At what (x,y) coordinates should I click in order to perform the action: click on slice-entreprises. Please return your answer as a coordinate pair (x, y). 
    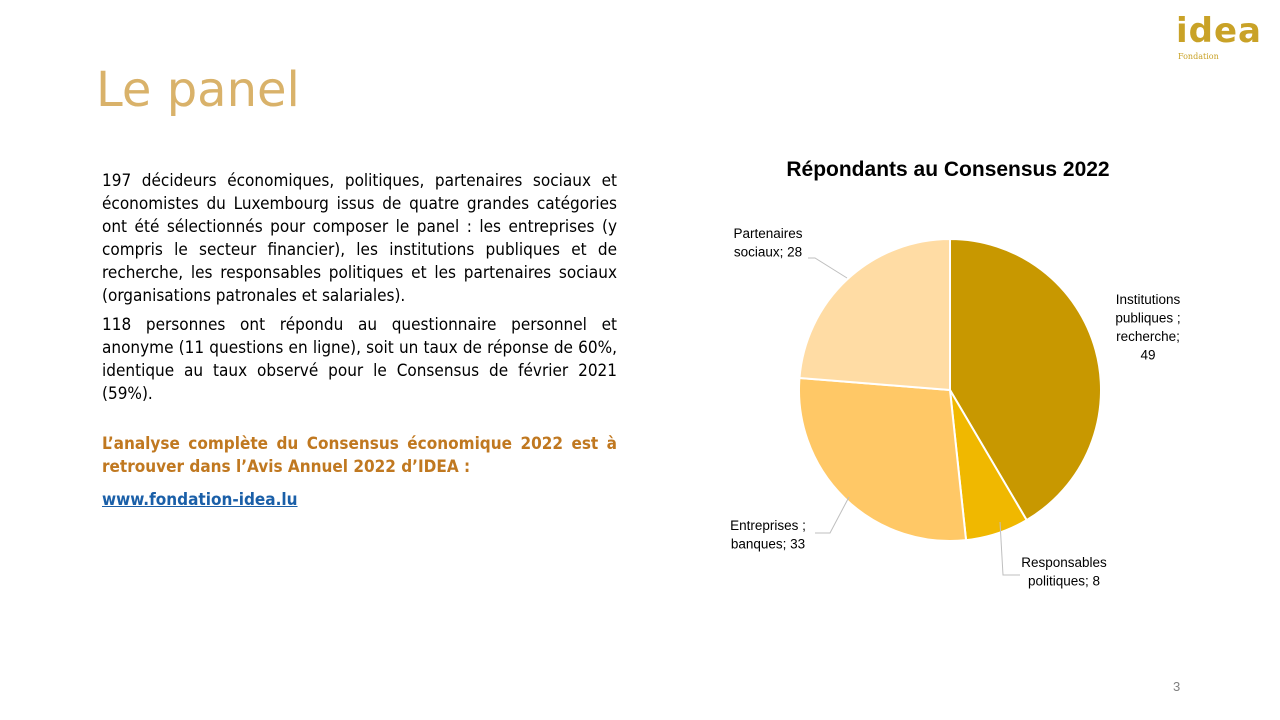
    Looking at the image, I should click on (883, 459).